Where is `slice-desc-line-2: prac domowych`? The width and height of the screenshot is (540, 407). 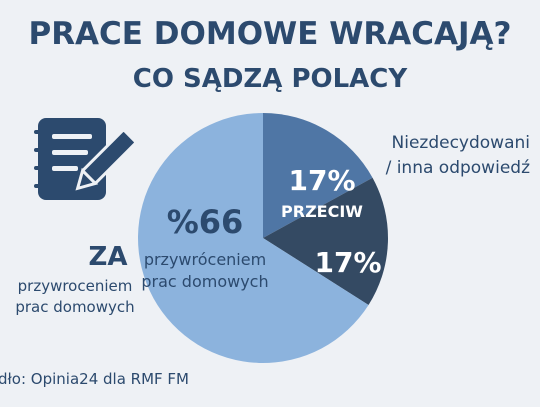
slice-desc-line-2: prac domowych is located at coordinates (204, 281).